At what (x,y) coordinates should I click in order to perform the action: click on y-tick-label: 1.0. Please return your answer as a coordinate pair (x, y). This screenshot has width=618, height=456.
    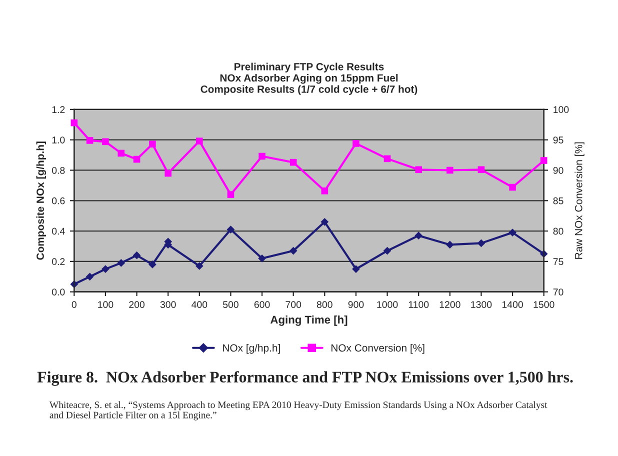
    Looking at the image, I should click on (58, 140).